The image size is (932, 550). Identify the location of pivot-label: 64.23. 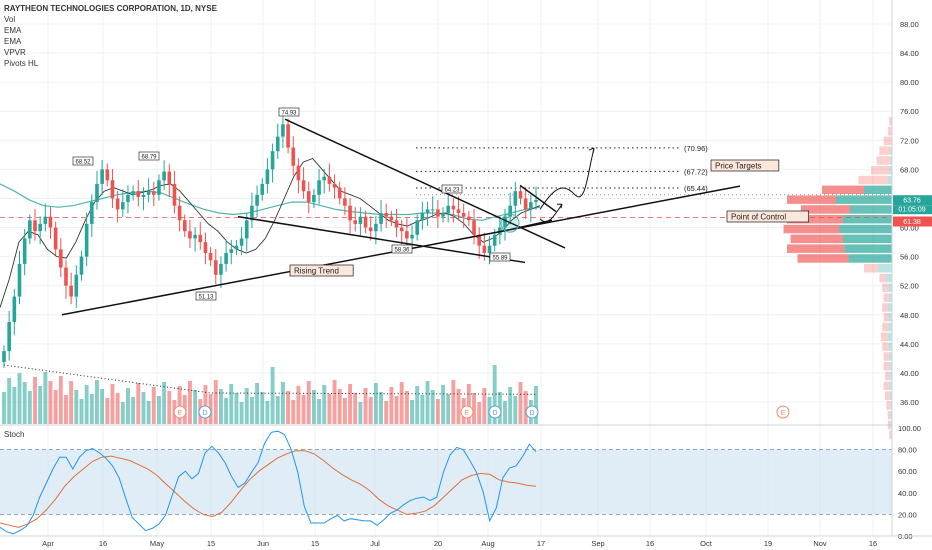
(452, 191).